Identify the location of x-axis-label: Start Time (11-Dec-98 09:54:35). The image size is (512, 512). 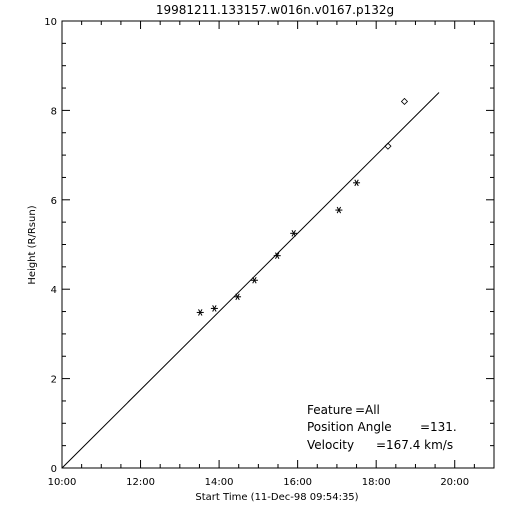
(276, 497).